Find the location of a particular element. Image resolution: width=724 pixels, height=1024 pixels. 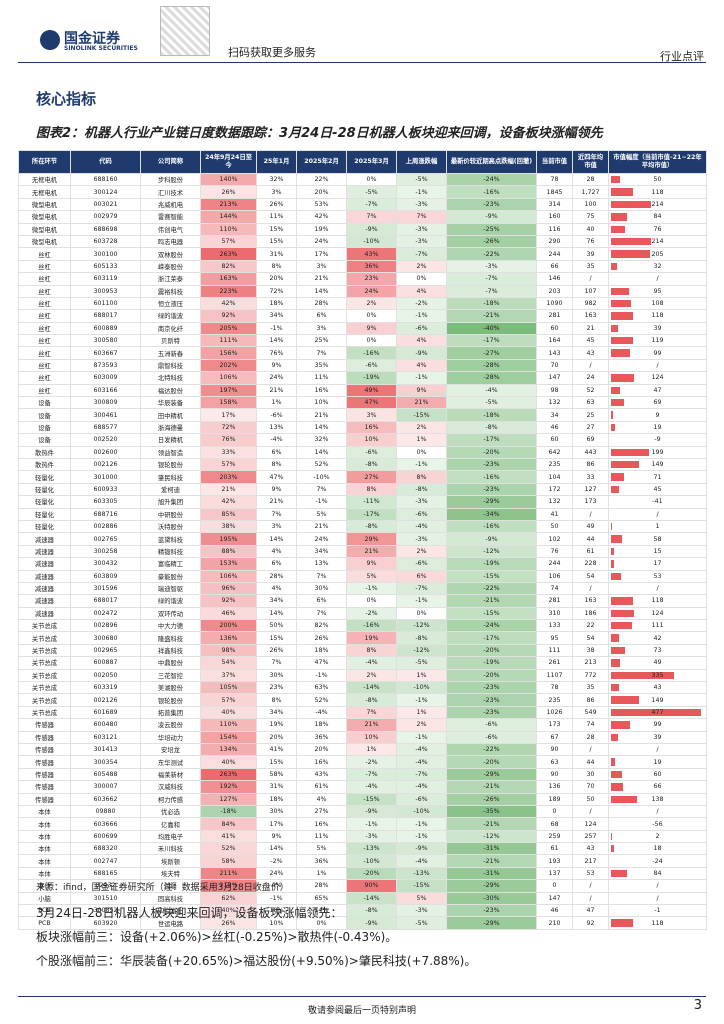

table-cell: 70 is located at coordinates (590, 787).